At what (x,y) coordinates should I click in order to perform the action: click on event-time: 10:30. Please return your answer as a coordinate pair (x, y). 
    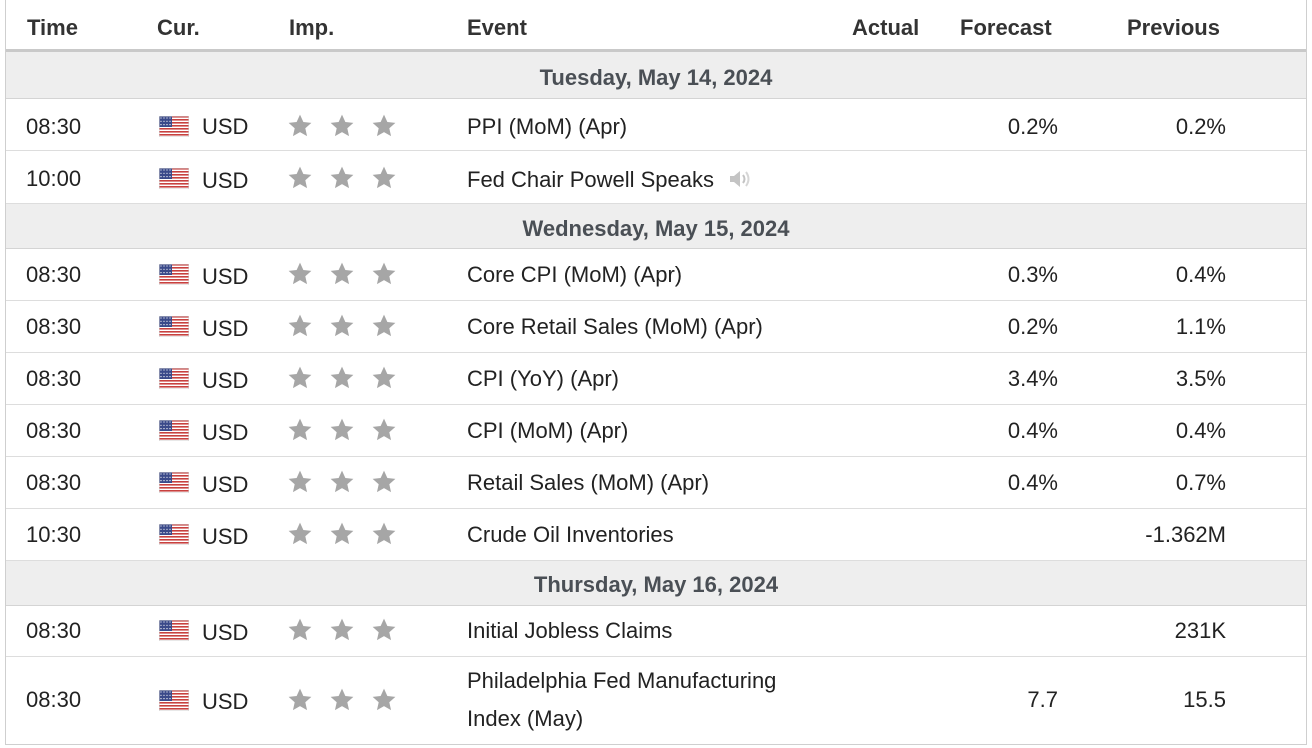
    Looking at the image, I should click on (54, 534).